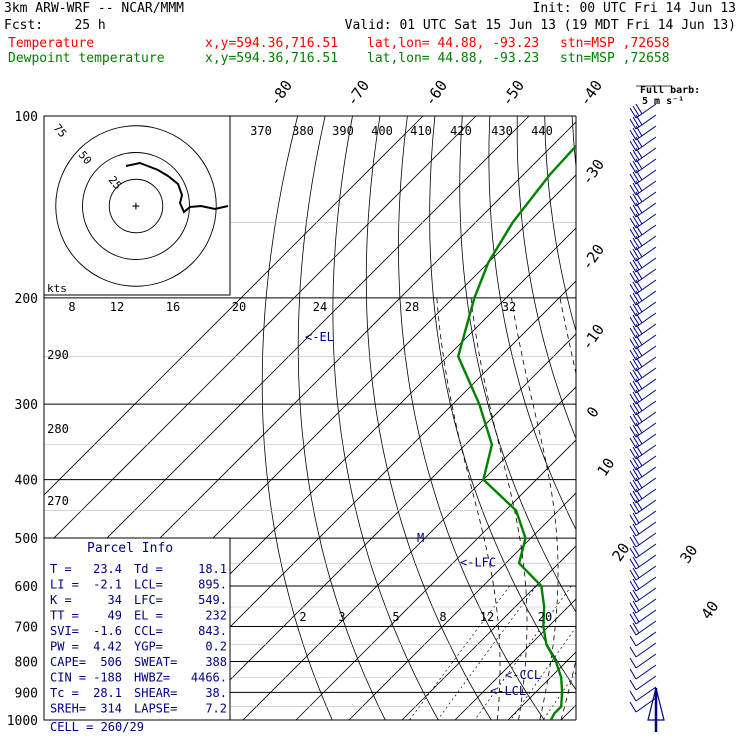 The height and width of the screenshot is (740, 740). What do you see at coordinates (634, 8) in the screenshot?
I see `init-time: Init: 00 UTC Fri 14 Jun 13` at bounding box center [634, 8].